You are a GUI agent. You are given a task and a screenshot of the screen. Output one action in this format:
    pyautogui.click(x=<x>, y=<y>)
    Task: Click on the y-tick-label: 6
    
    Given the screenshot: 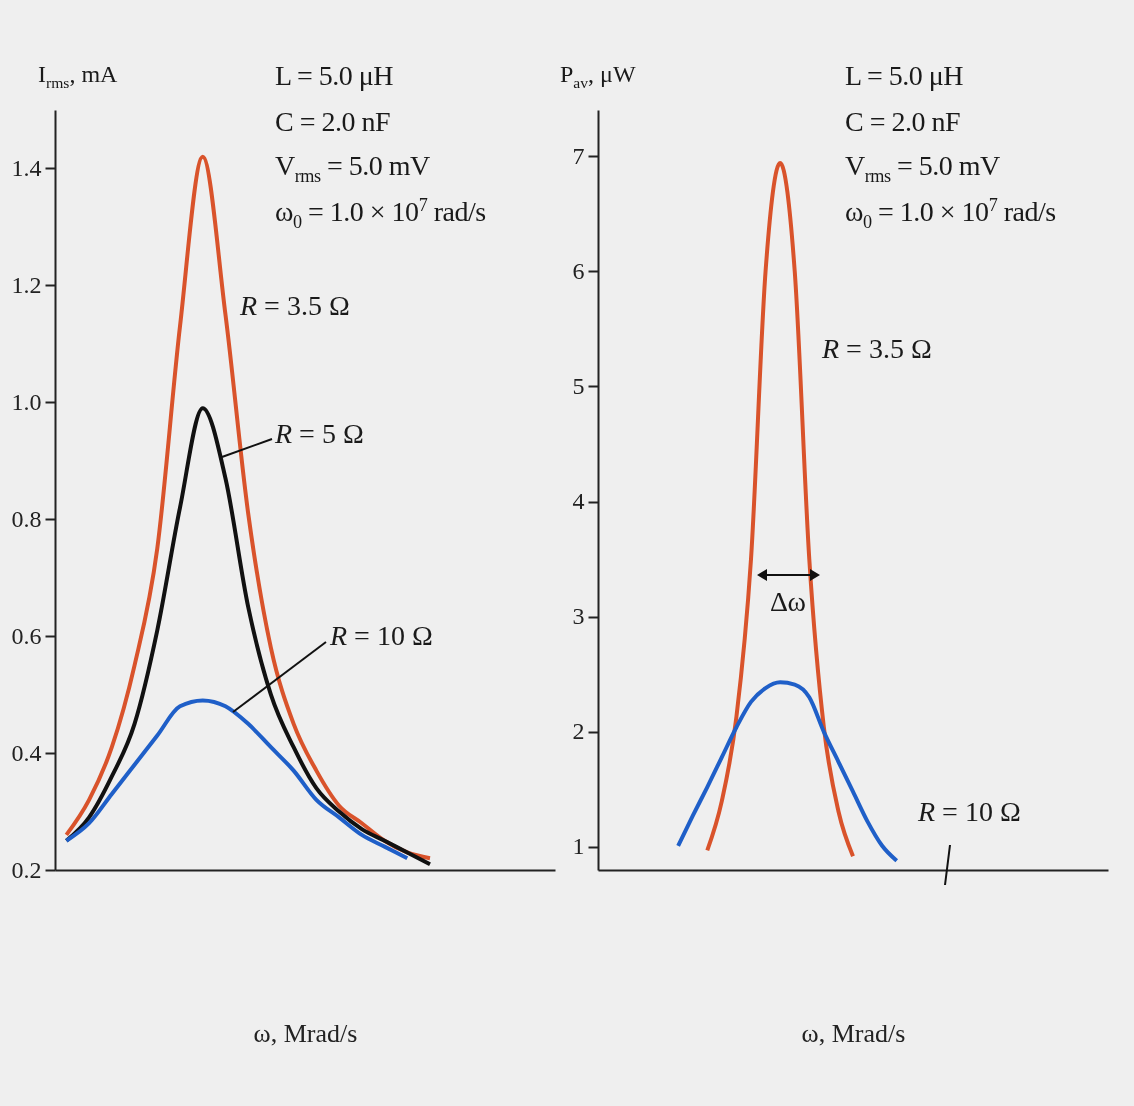 What is the action you would take?
    pyautogui.click(x=578, y=270)
    